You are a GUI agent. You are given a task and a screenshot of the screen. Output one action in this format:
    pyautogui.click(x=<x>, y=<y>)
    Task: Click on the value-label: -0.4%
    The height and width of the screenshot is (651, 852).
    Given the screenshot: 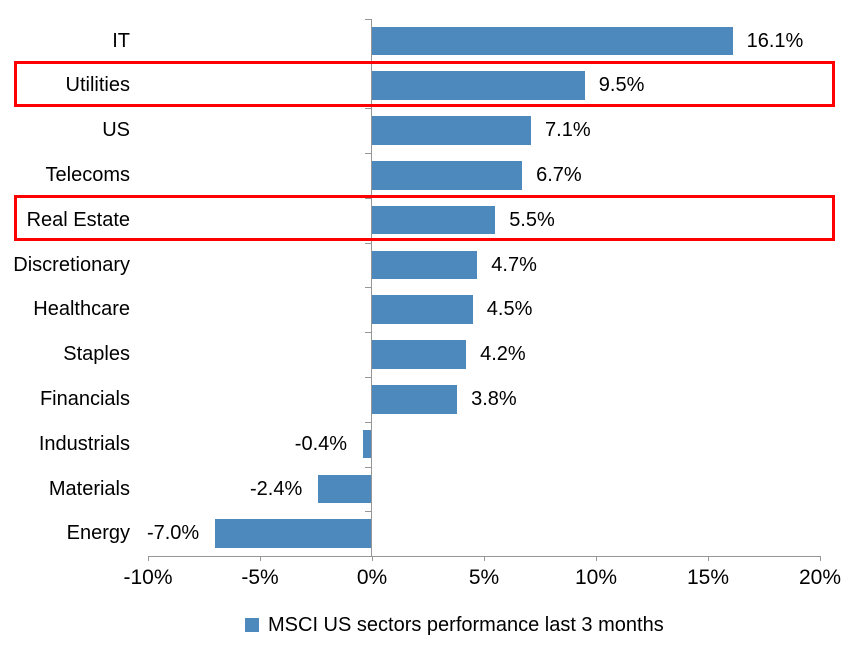 What is the action you would take?
    pyautogui.click(x=321, y=443)
    